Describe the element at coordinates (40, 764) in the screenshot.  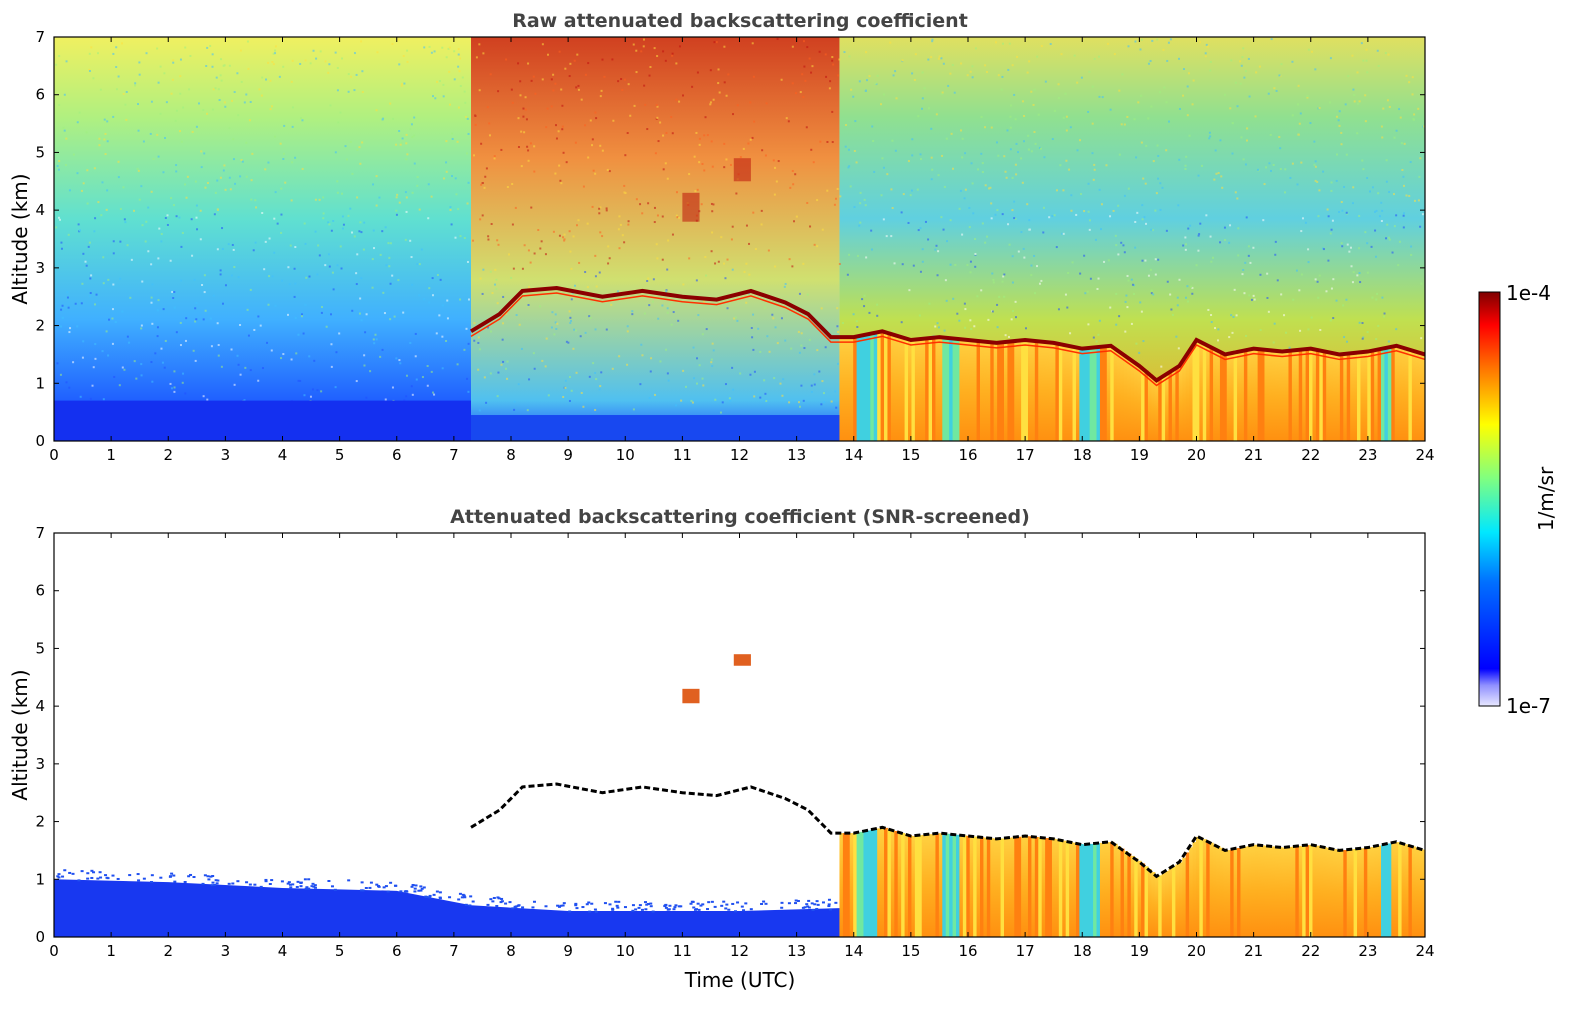
I see `y-tick-label: 3` at that location.